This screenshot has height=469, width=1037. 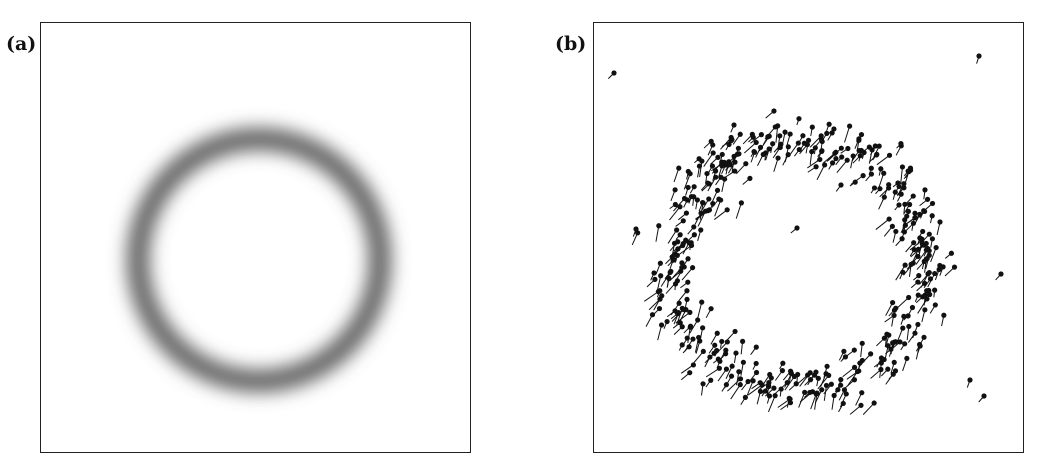 I want to click on panel-b-label: (b), so click(x=571, y=44).